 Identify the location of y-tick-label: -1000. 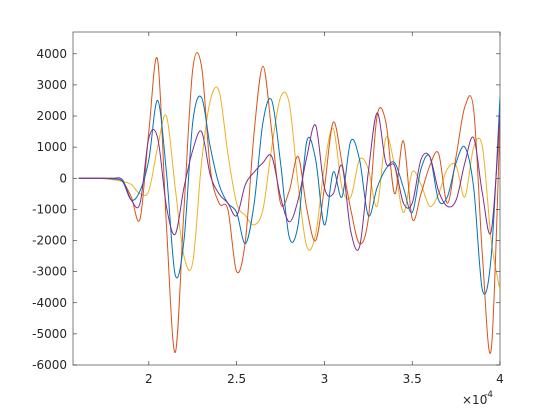
(49, 209).